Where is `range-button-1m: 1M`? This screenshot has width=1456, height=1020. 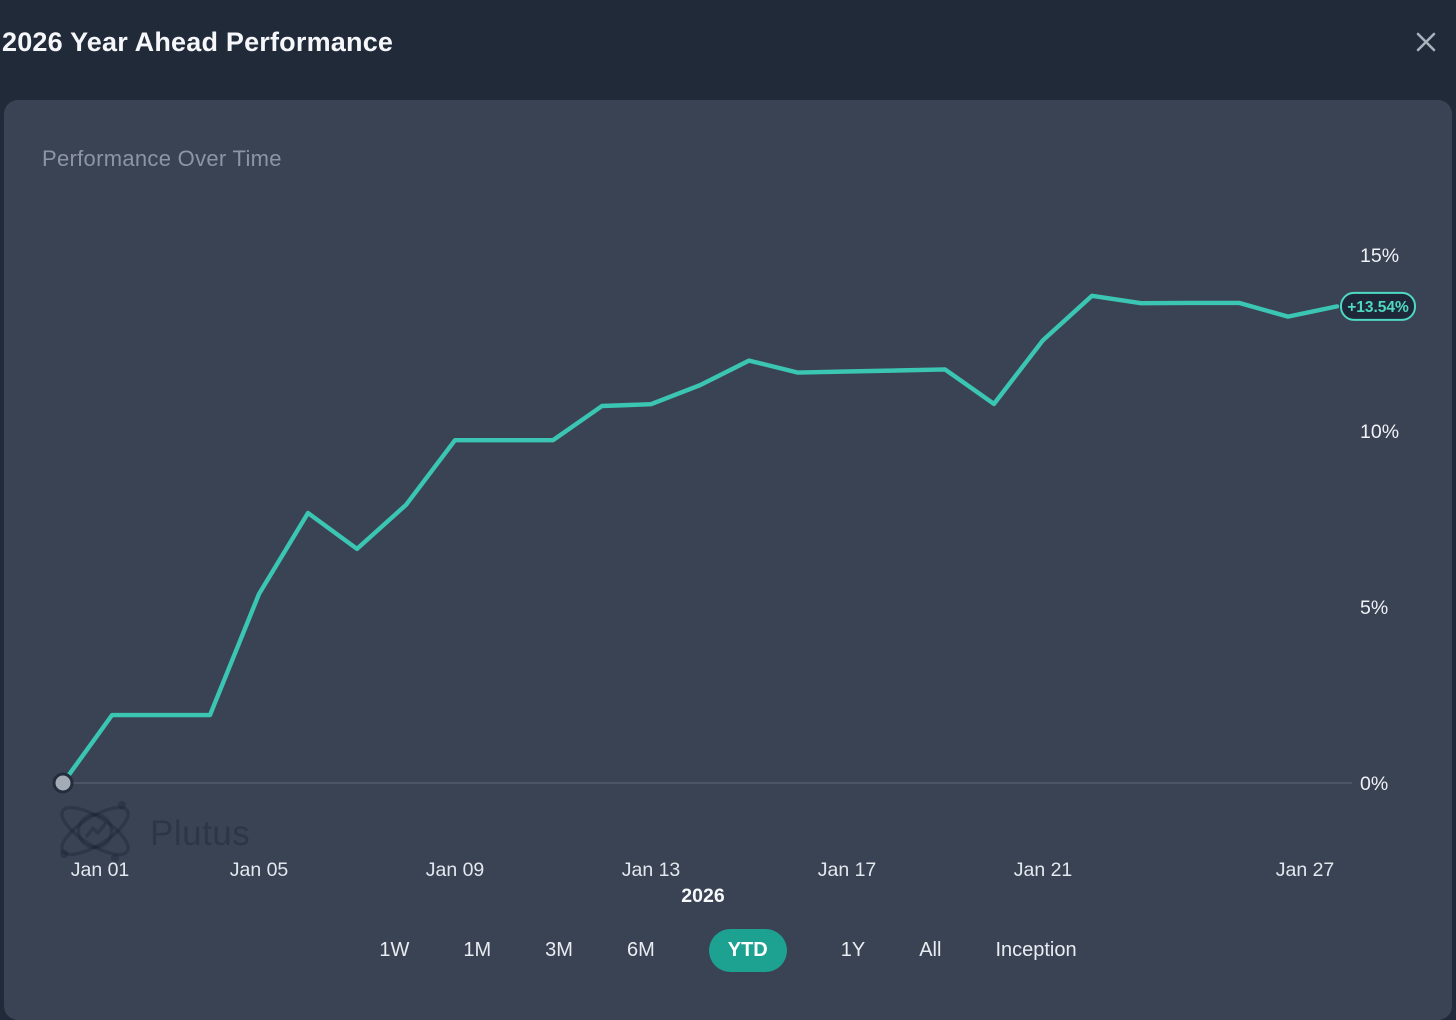 range-button-1m: 1M is located at coordinates (477, 950).